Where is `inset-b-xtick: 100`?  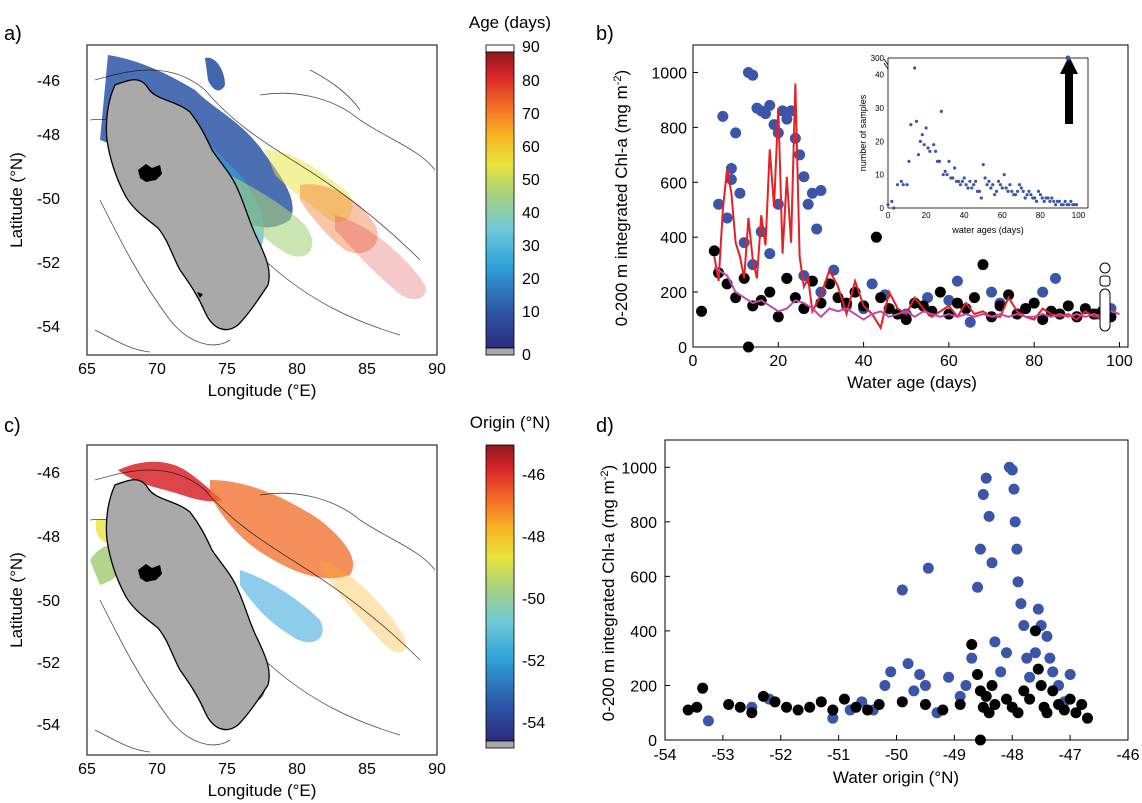
inset-b-xtick: 100 is located at coordinates (1079, 215).